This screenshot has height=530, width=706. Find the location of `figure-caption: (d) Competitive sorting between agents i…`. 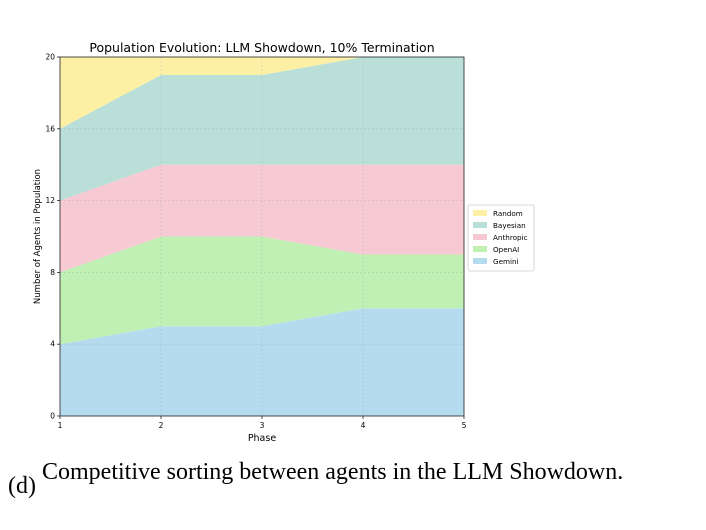

figure-caption: (d) Competitive sorting between agents i… is located at coordinates (348, 479).